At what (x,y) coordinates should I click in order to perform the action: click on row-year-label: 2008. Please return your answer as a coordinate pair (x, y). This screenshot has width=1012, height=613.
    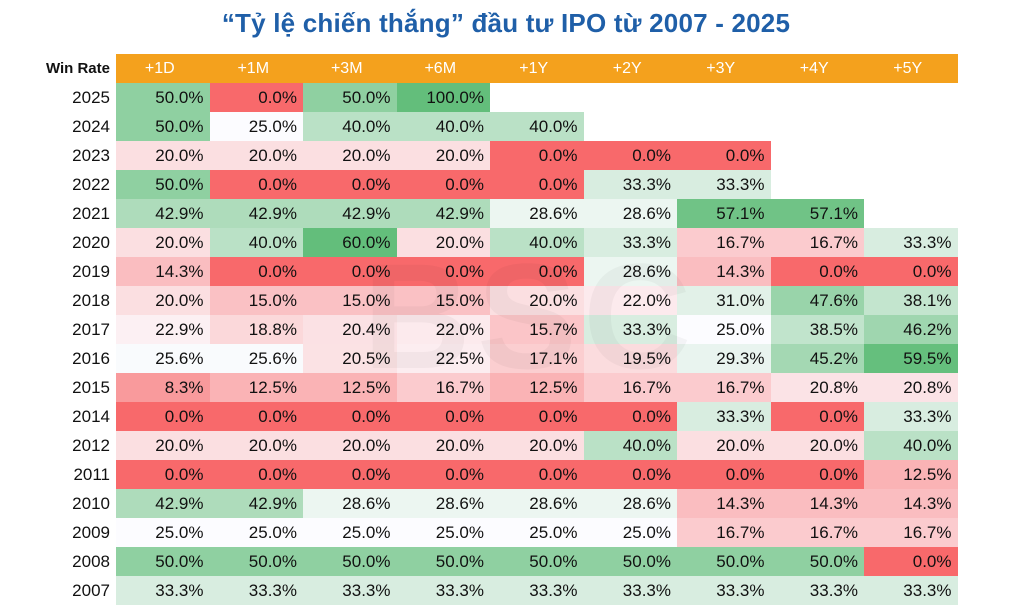
    Looking at the image, I should click on (68, 561).